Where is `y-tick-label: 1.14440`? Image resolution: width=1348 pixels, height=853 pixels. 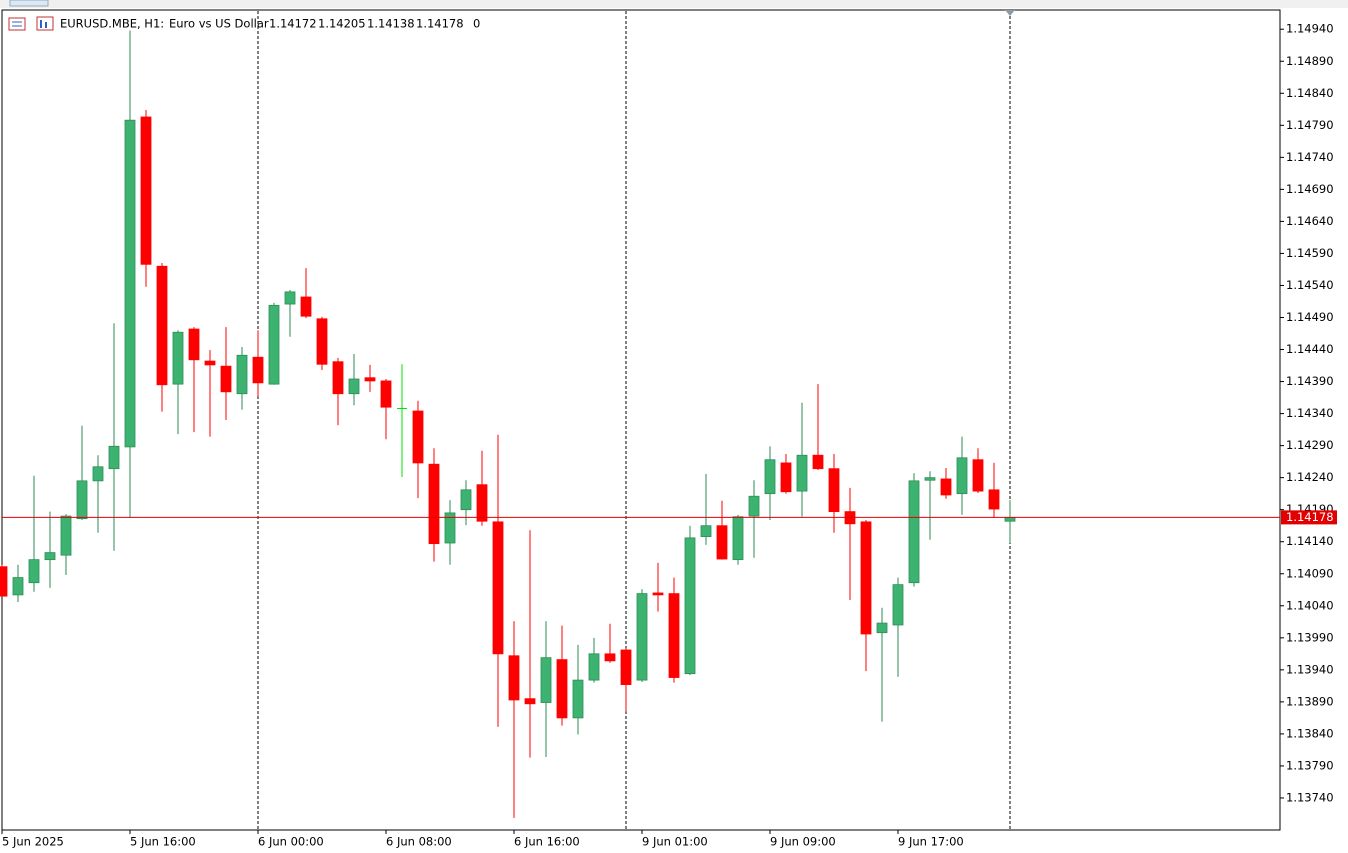 y-tick-label: 1.14440 is located at coordinates (1310, 349).